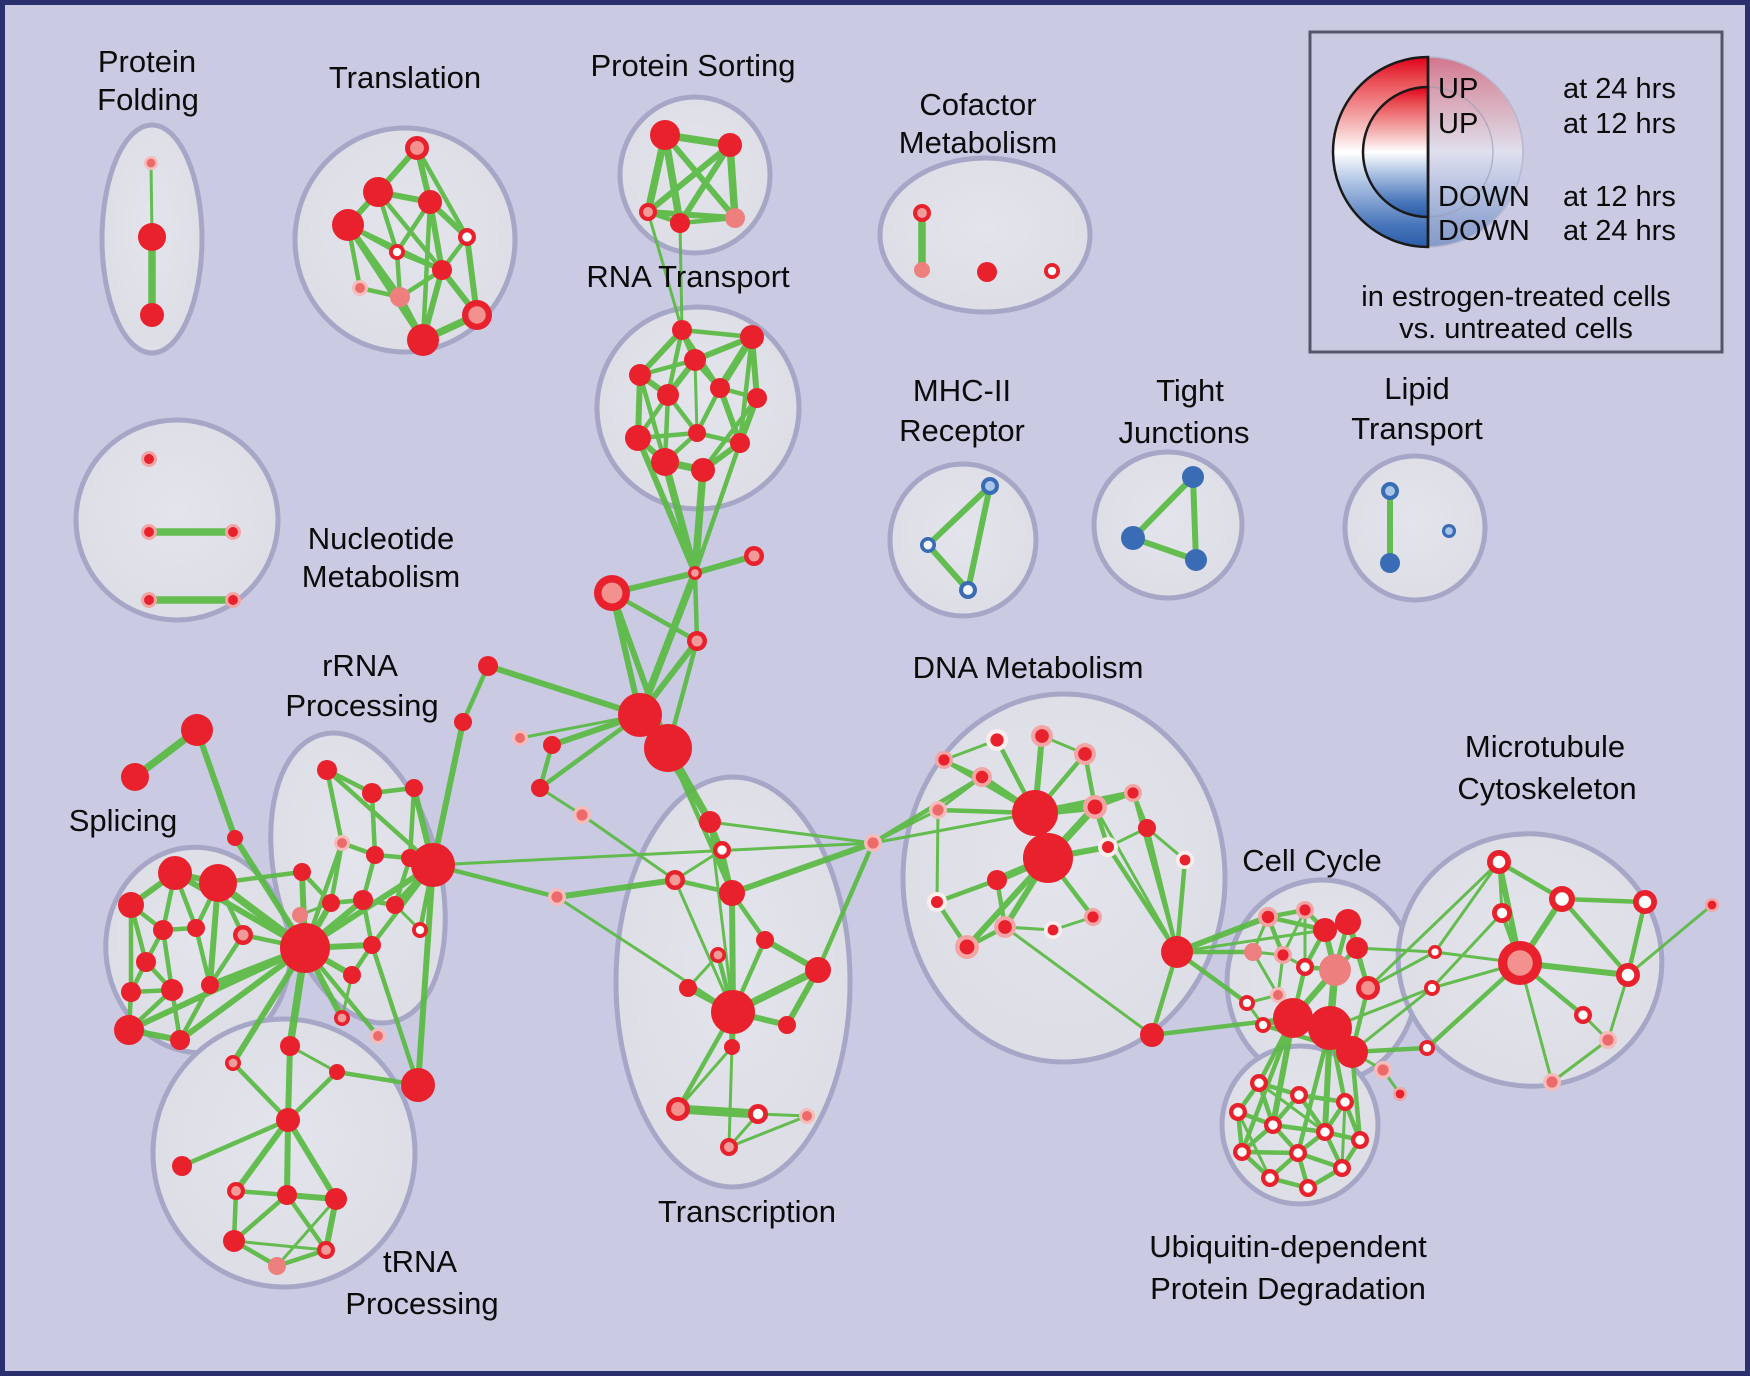 This screenshot has height=1376, width=1750. What do you see at coordinates (177, 520) in the screenshot?
I see `cluster-ellipse-nucleotide-metabolism` at bounding box center [177, 520].